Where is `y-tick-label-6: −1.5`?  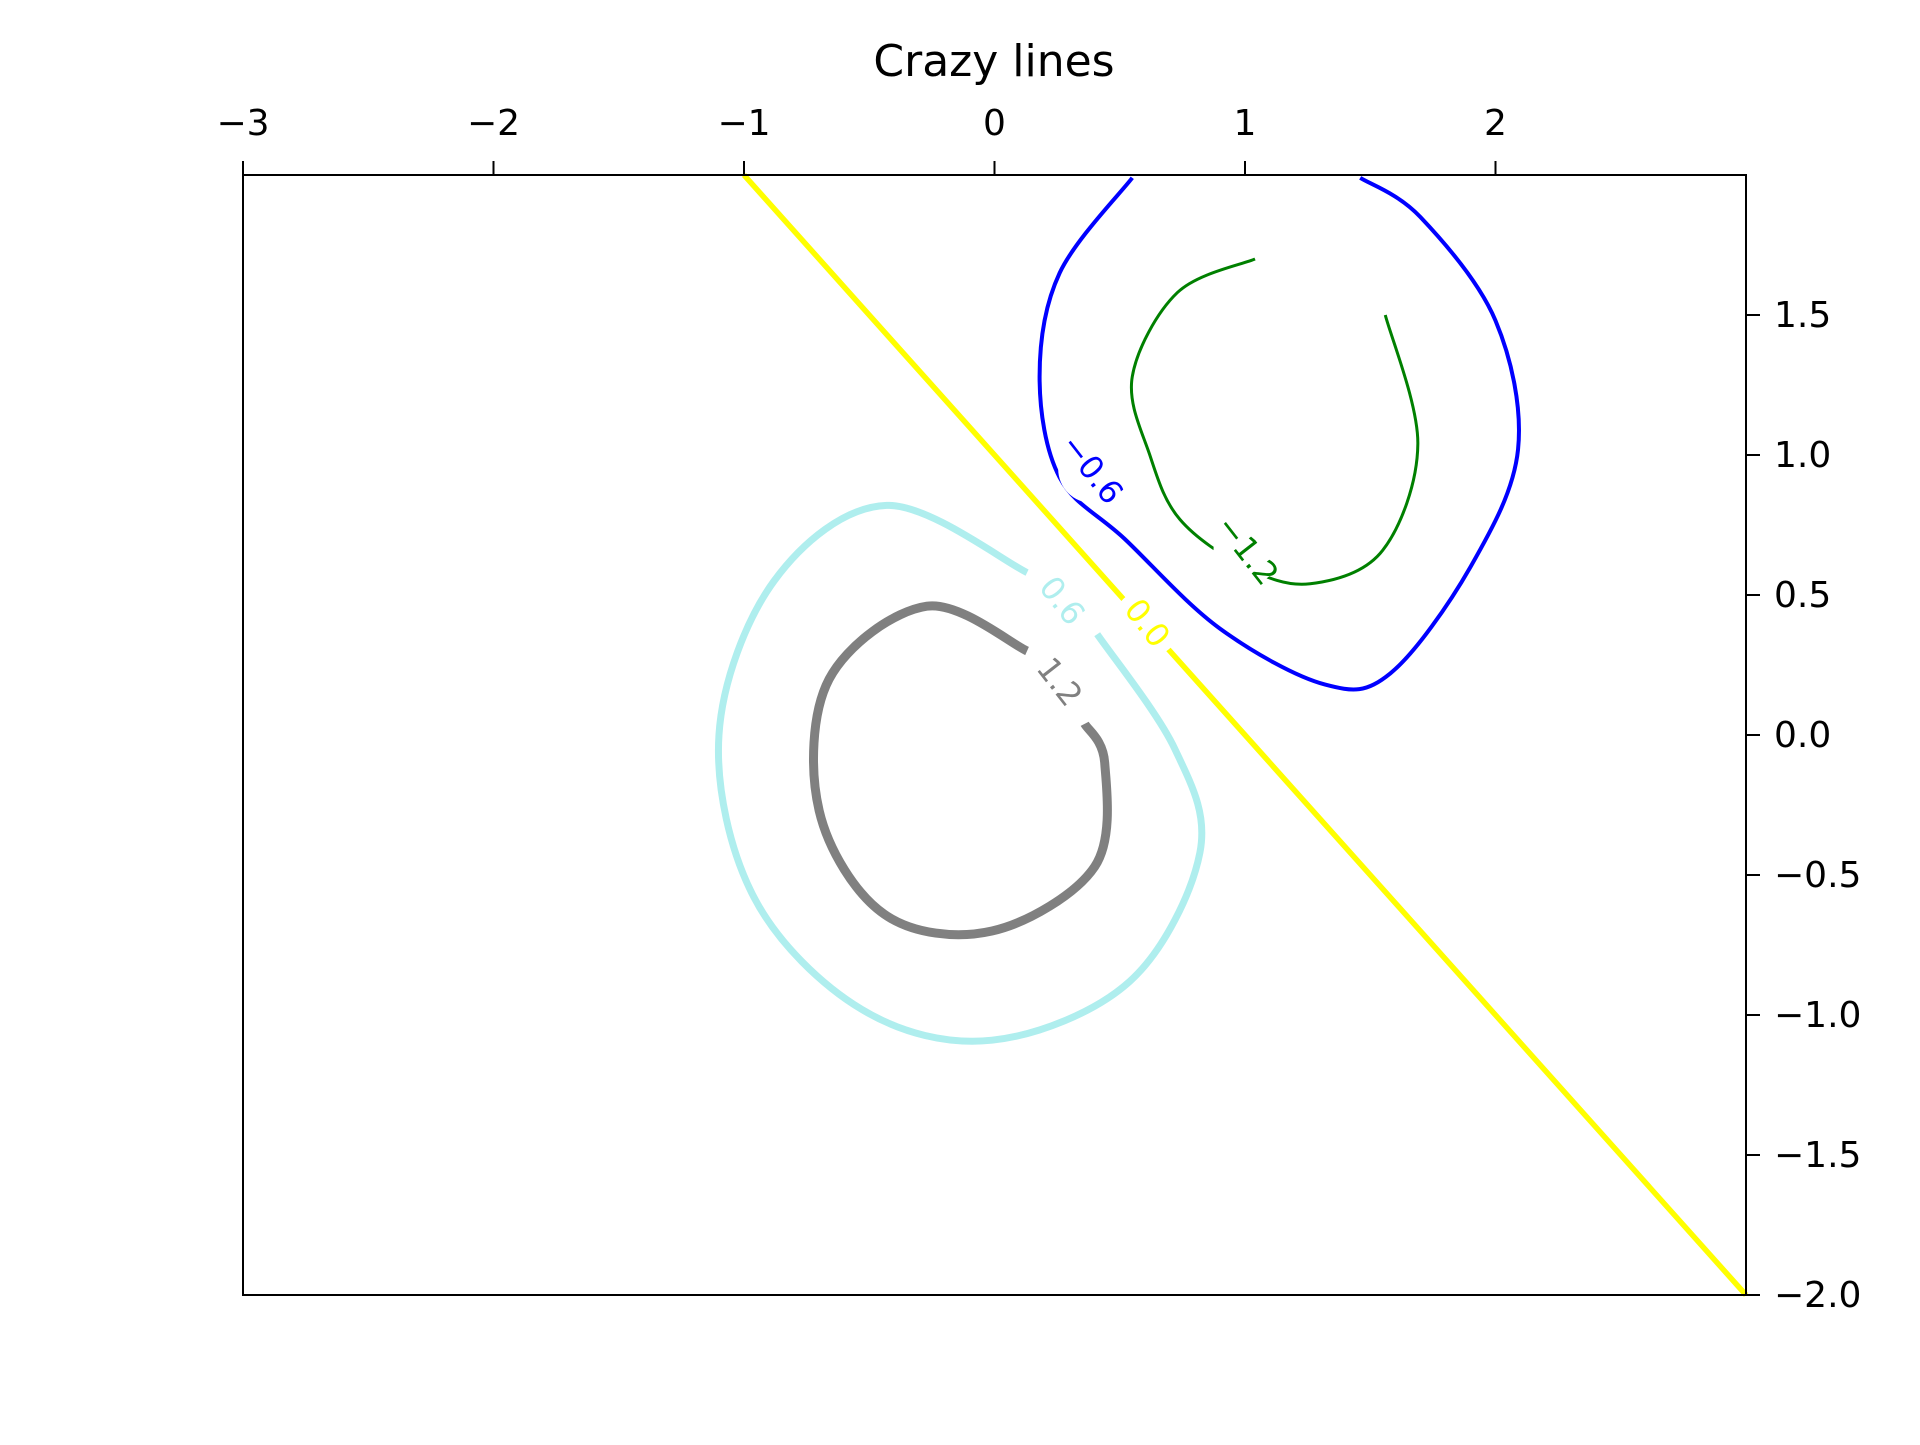 y-tick-label-6: −1.5 is located at coordinates (1817, 1155).